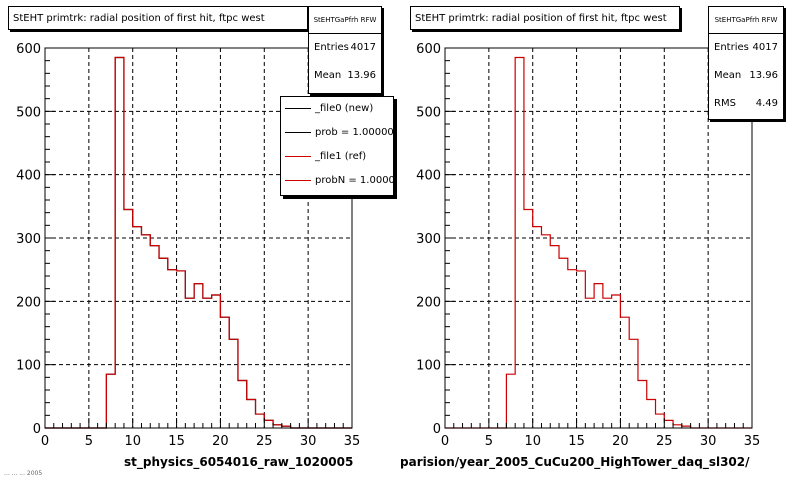 The width and height of the screenshot is (800, 480). I want to click on legend-entry: prob = 1.000000, so click(337, 133).